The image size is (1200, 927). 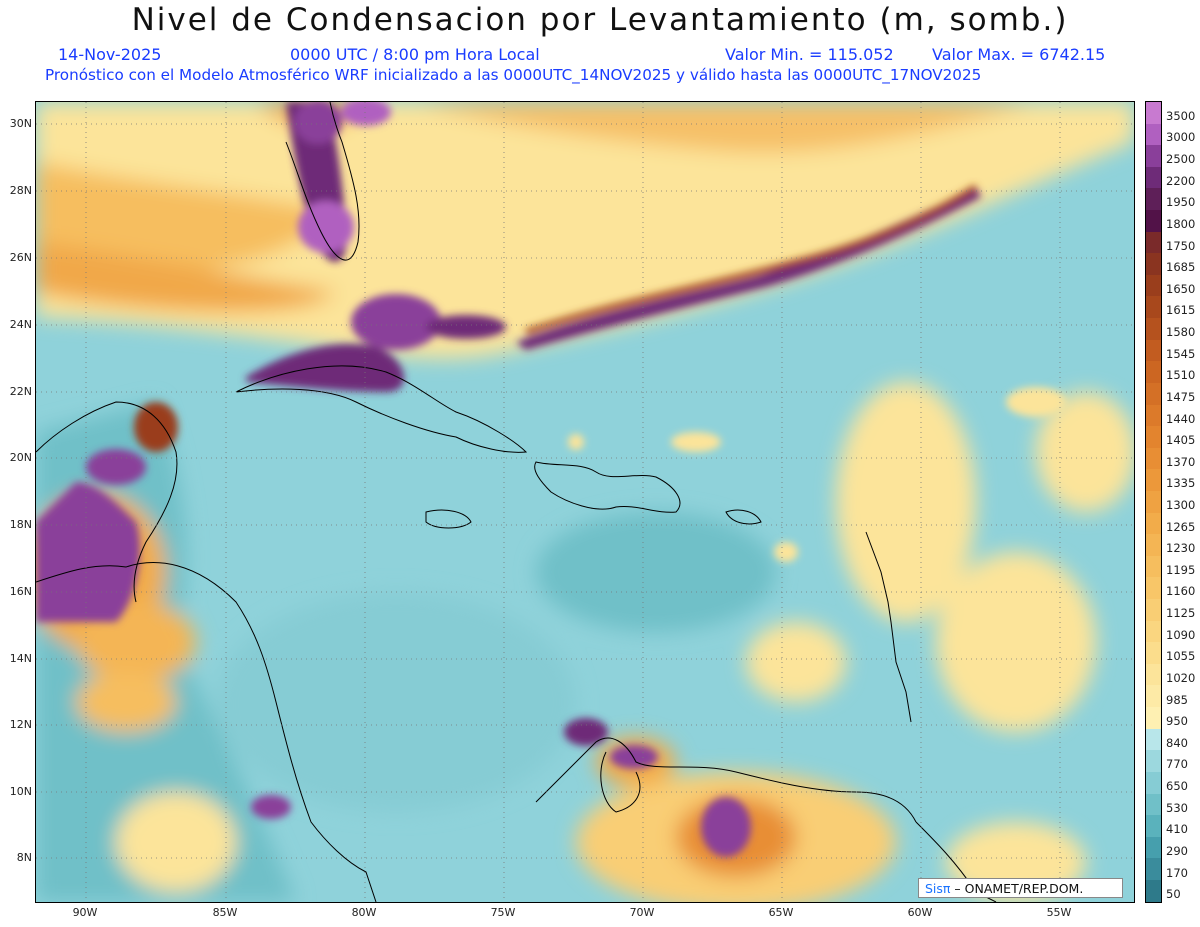 I want to click on colorbar-label: 1545, so click(x=1181, y=353).